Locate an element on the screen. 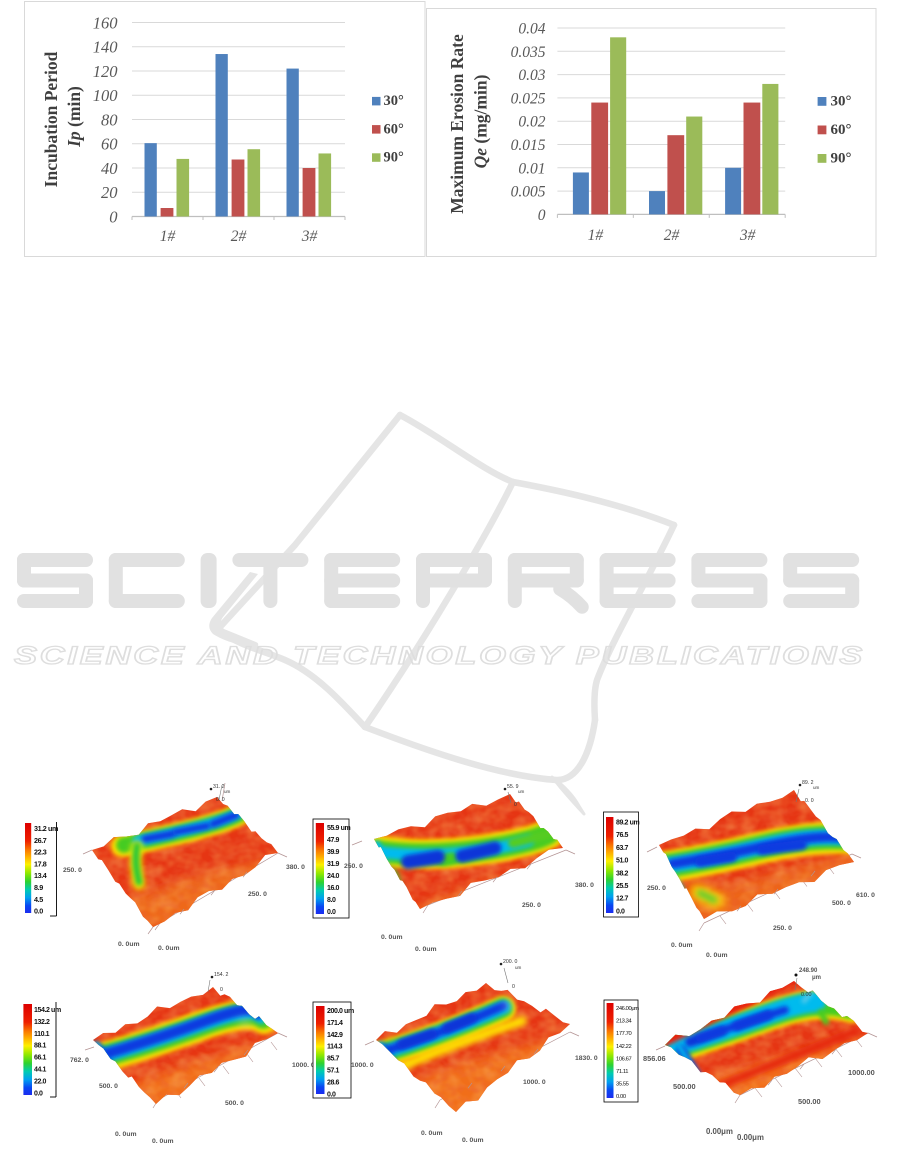  svg-text: 0.03 is located at coordinates (531, 75).